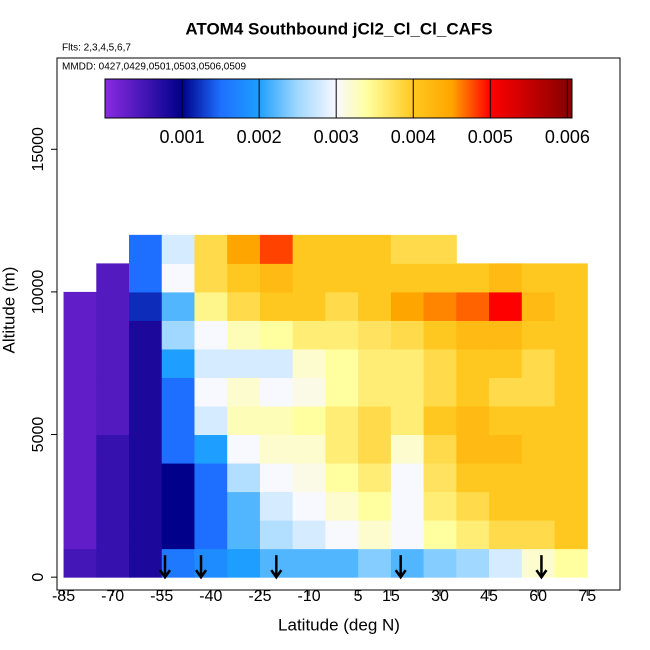 This screenshot has width=650, height=650. I want to click on x-tick-label: -10, so click(308, 596).